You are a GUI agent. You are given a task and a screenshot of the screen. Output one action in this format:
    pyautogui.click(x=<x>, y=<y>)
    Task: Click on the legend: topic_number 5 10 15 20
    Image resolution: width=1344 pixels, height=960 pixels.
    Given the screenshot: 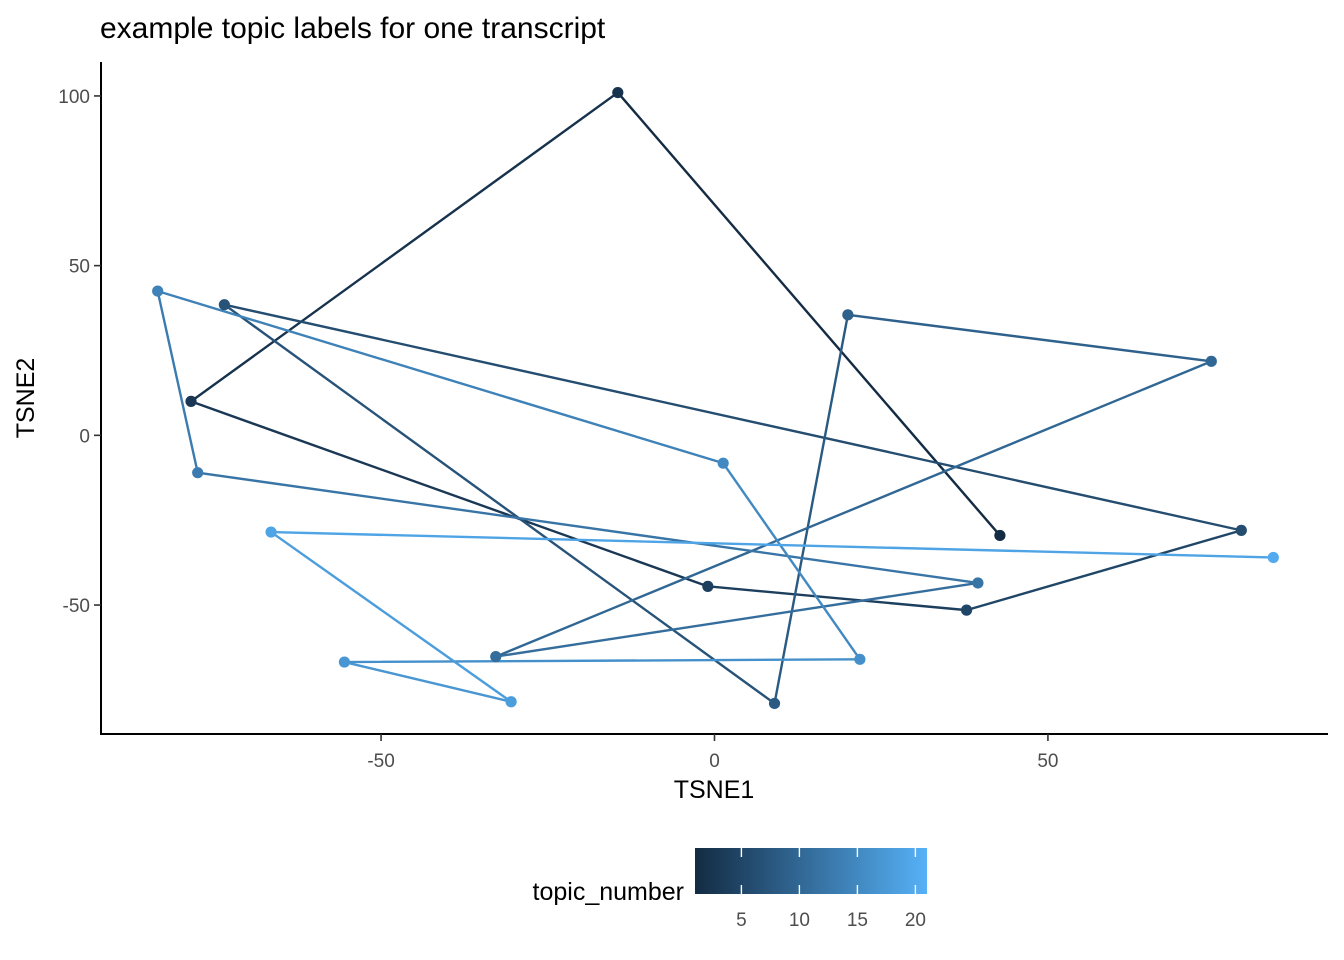 What is the action you would take?
    pyautogui.click(x=730, y=889)
    